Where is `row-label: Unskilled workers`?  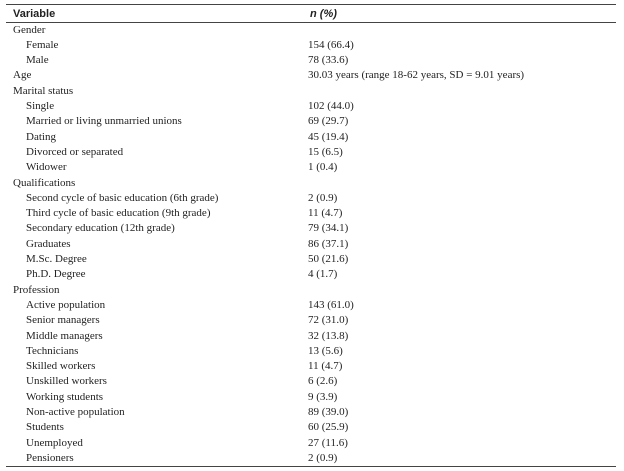
row-label: Unskilled workers is located at coordinates (66, 381).